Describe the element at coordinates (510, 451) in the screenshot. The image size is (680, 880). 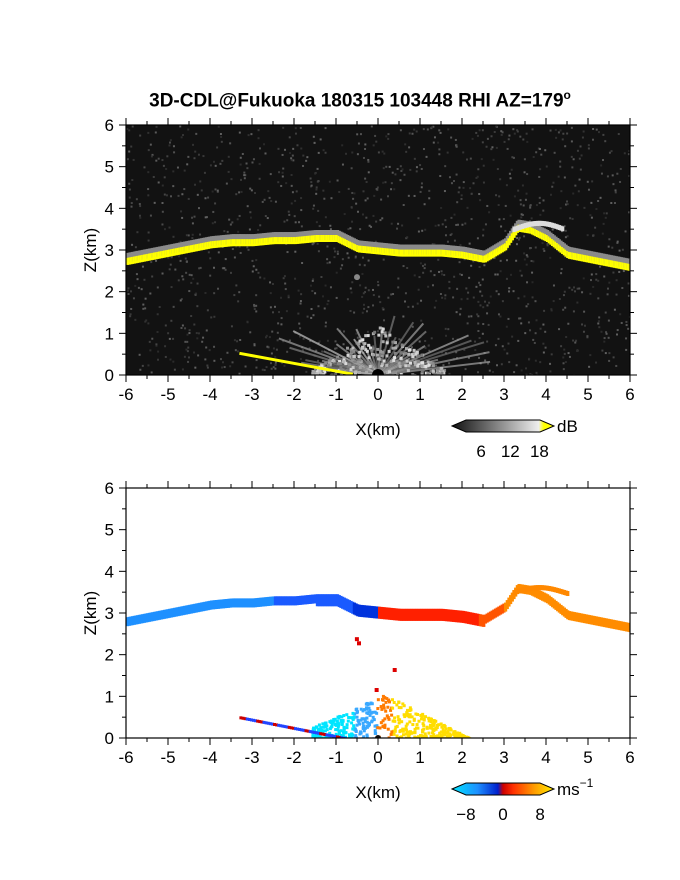
I see `reflectivity-colorbar-tick-label: 12` at that location.